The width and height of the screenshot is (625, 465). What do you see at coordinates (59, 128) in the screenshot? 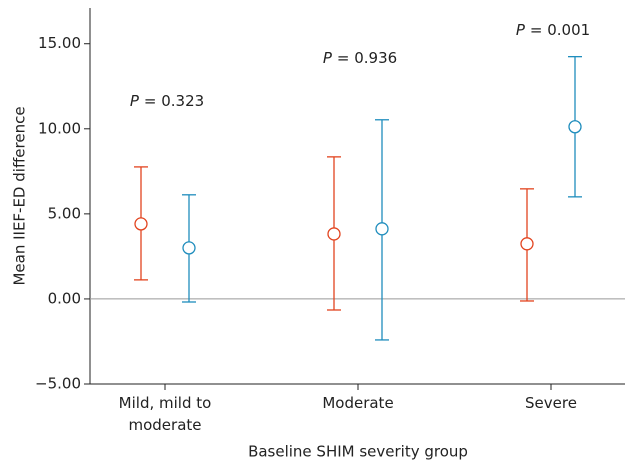
I see `y-tick-label: 10.00` at bounding box center [59, 128].